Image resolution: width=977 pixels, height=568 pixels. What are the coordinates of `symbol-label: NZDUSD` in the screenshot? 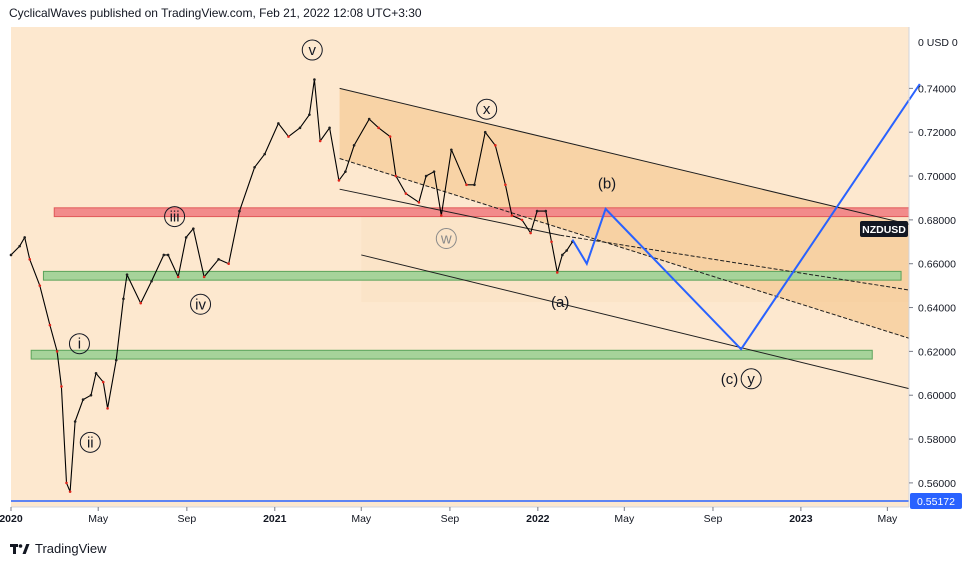 It's located at (884, 230).